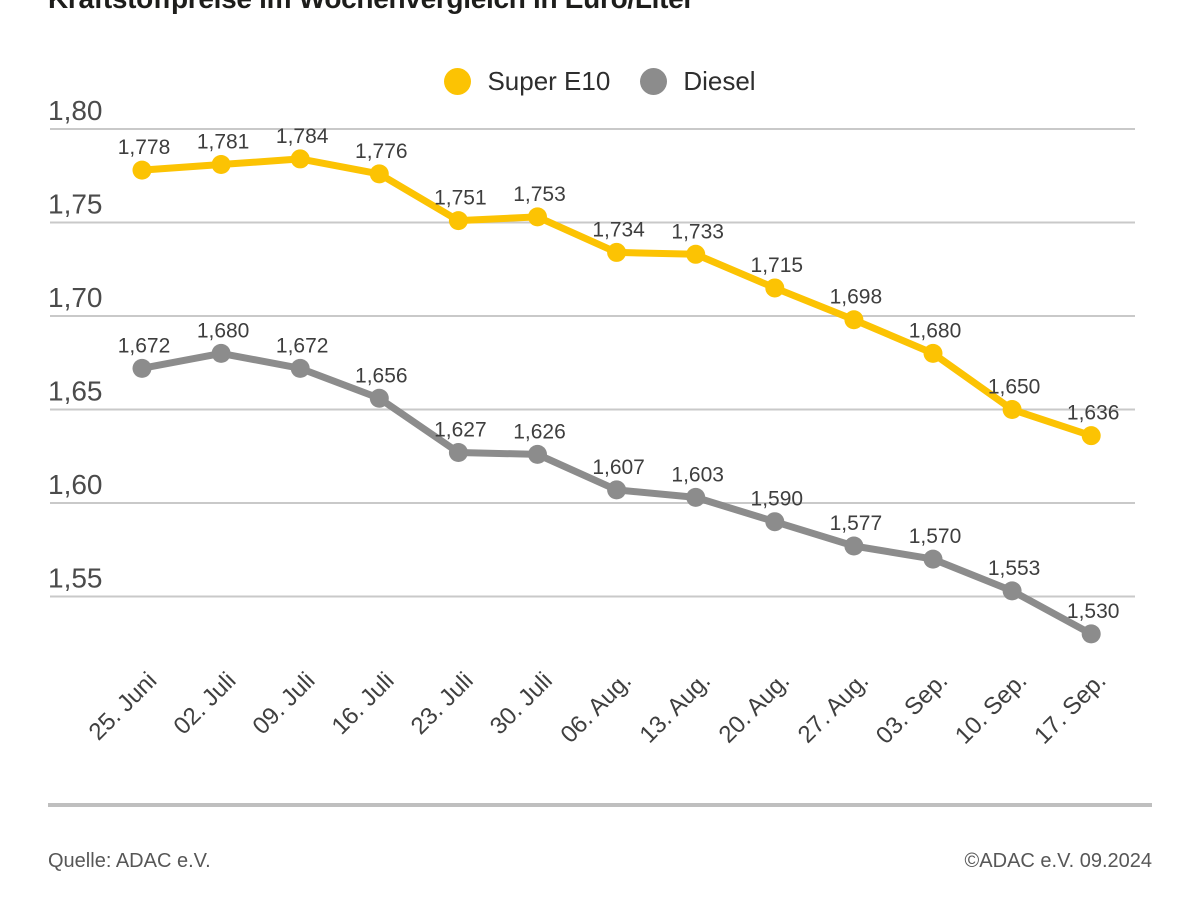 The image size is (1200, 900). I want to click on x-axis-label: 27. Aug., so click(833, 707).